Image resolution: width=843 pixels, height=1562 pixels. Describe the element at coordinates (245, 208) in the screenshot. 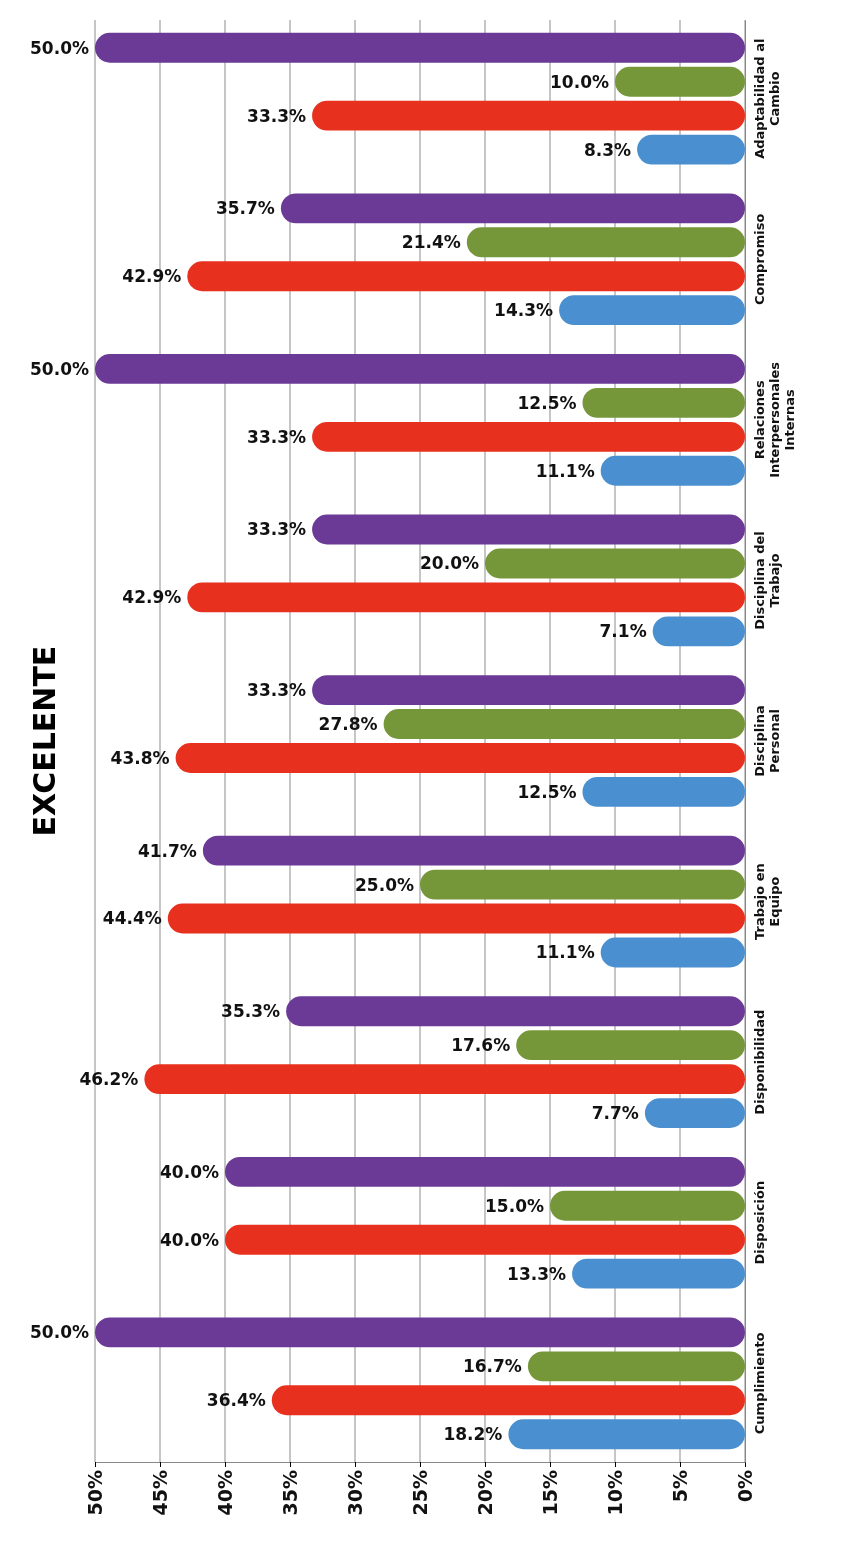

I see `data-label: 35.7%` at that location.